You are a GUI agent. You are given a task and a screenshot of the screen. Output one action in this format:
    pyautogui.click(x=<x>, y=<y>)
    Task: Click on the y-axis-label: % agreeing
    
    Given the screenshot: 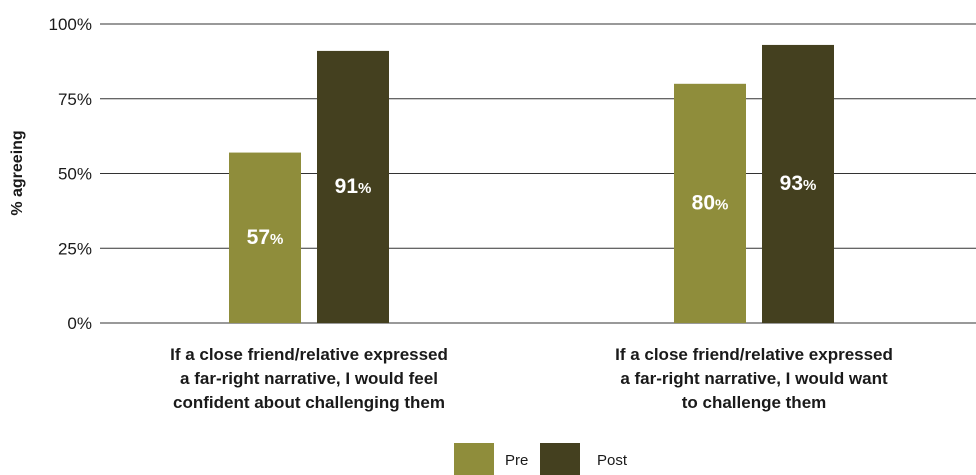 What is the action you would take?
    pyautogui.click(x=17, y=172)
    